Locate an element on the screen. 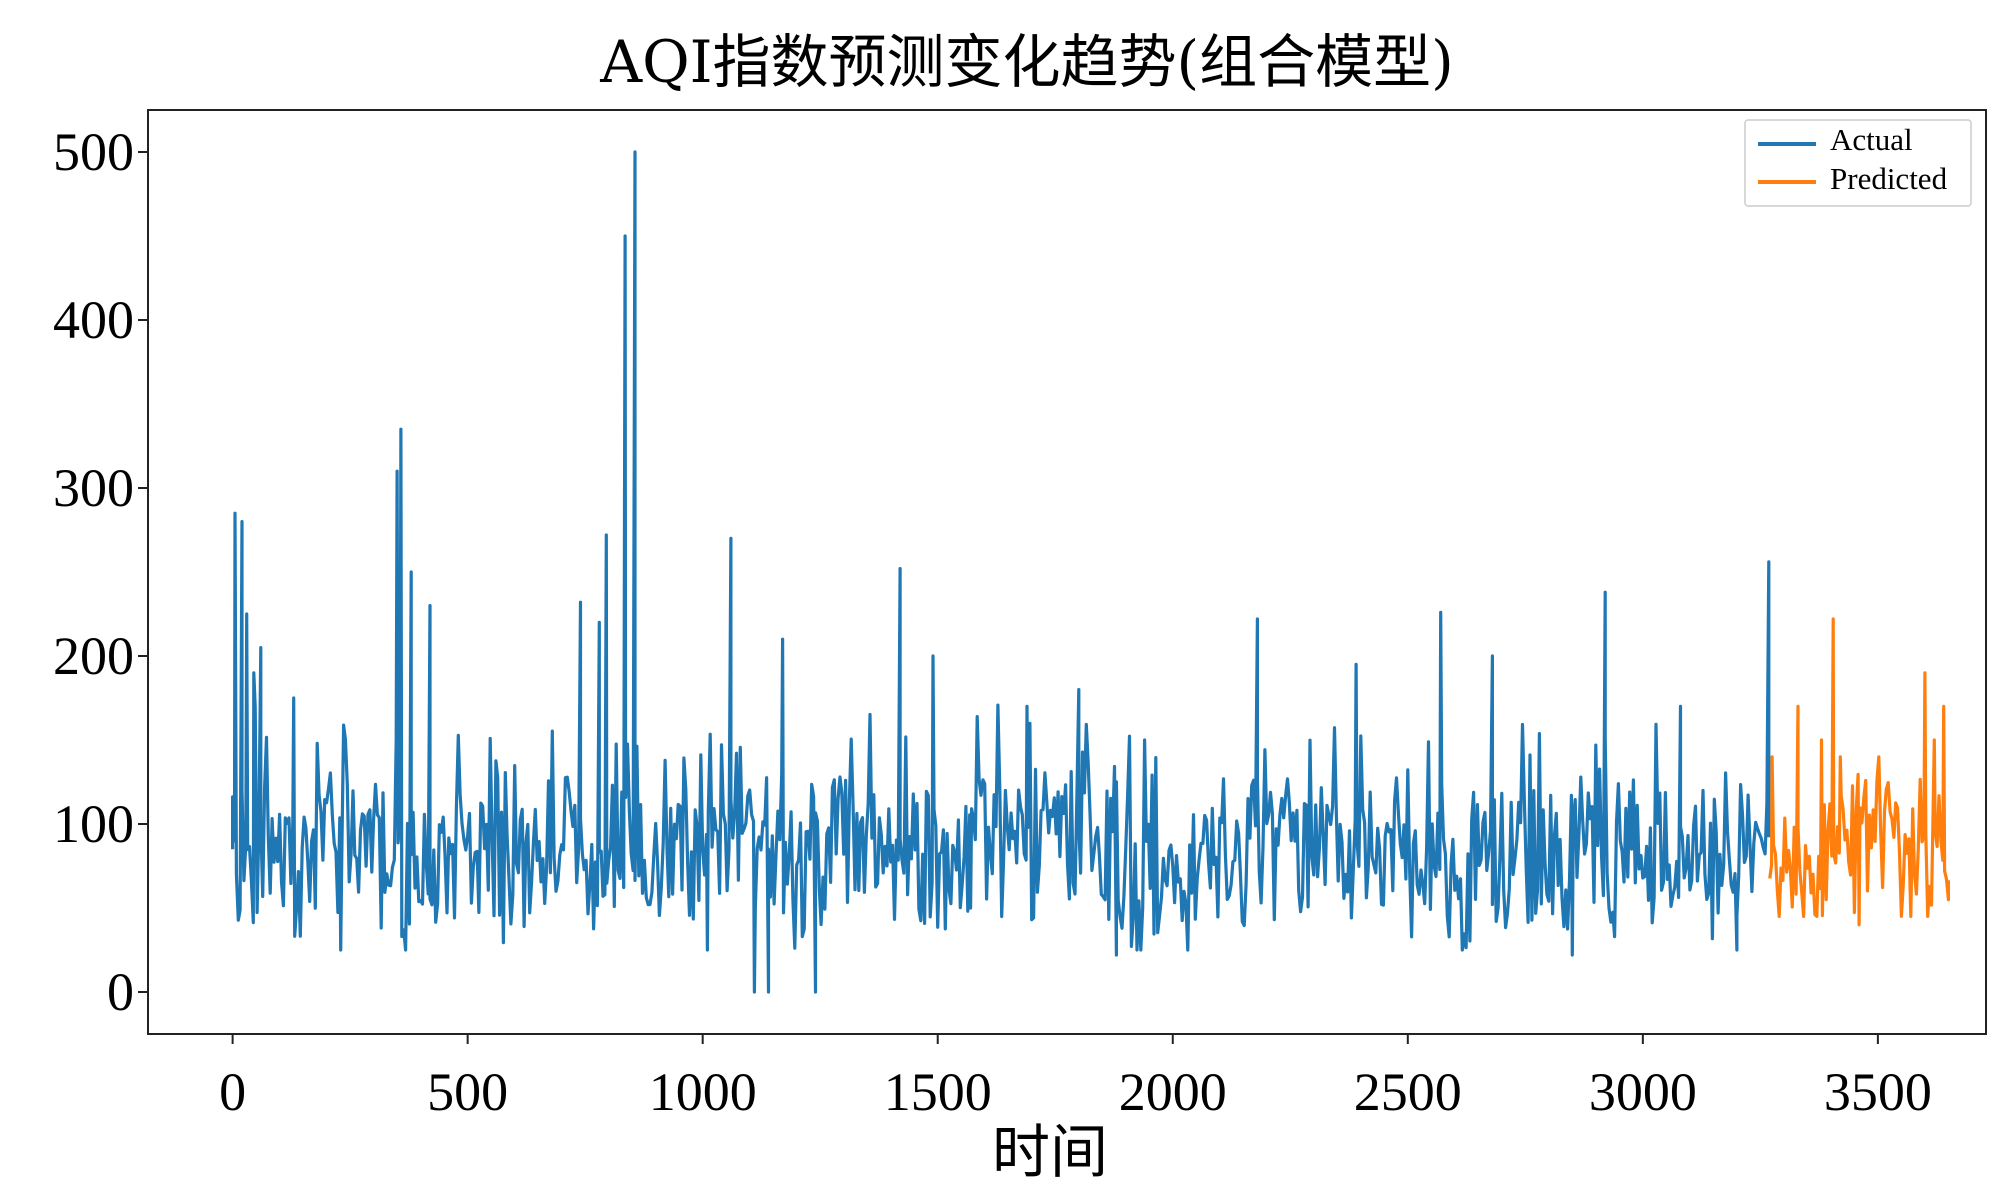 This screenshot has width=2000, height=1191. x-tick-label: 1500 is located at coordinates (938, 1092).